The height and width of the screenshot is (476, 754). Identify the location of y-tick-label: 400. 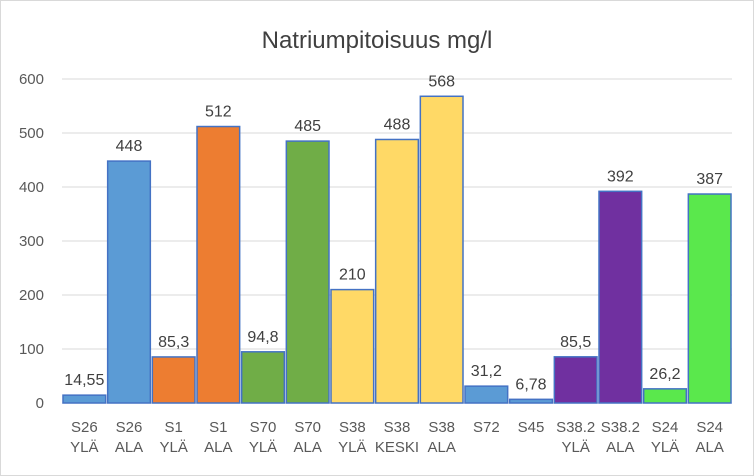
(31, 187).